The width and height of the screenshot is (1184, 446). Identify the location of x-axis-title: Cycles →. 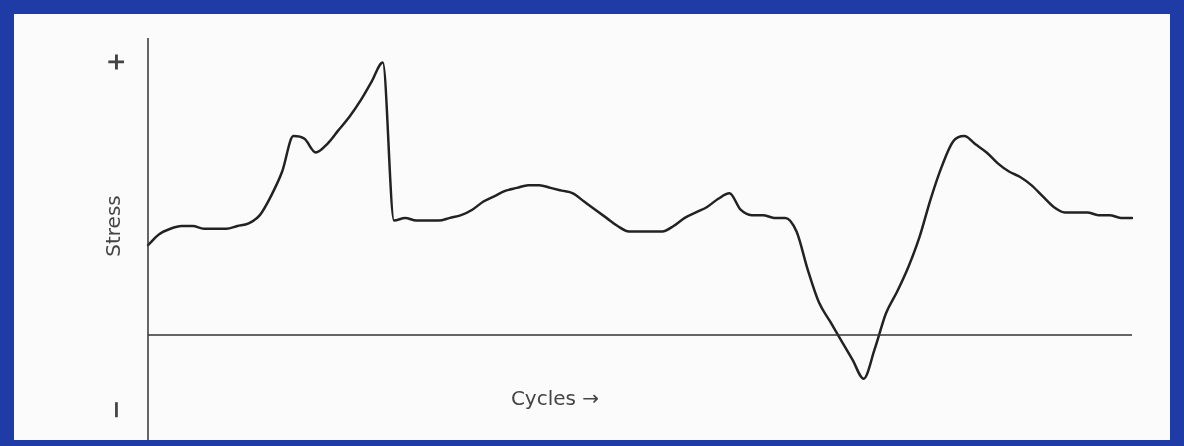
(555, 398).